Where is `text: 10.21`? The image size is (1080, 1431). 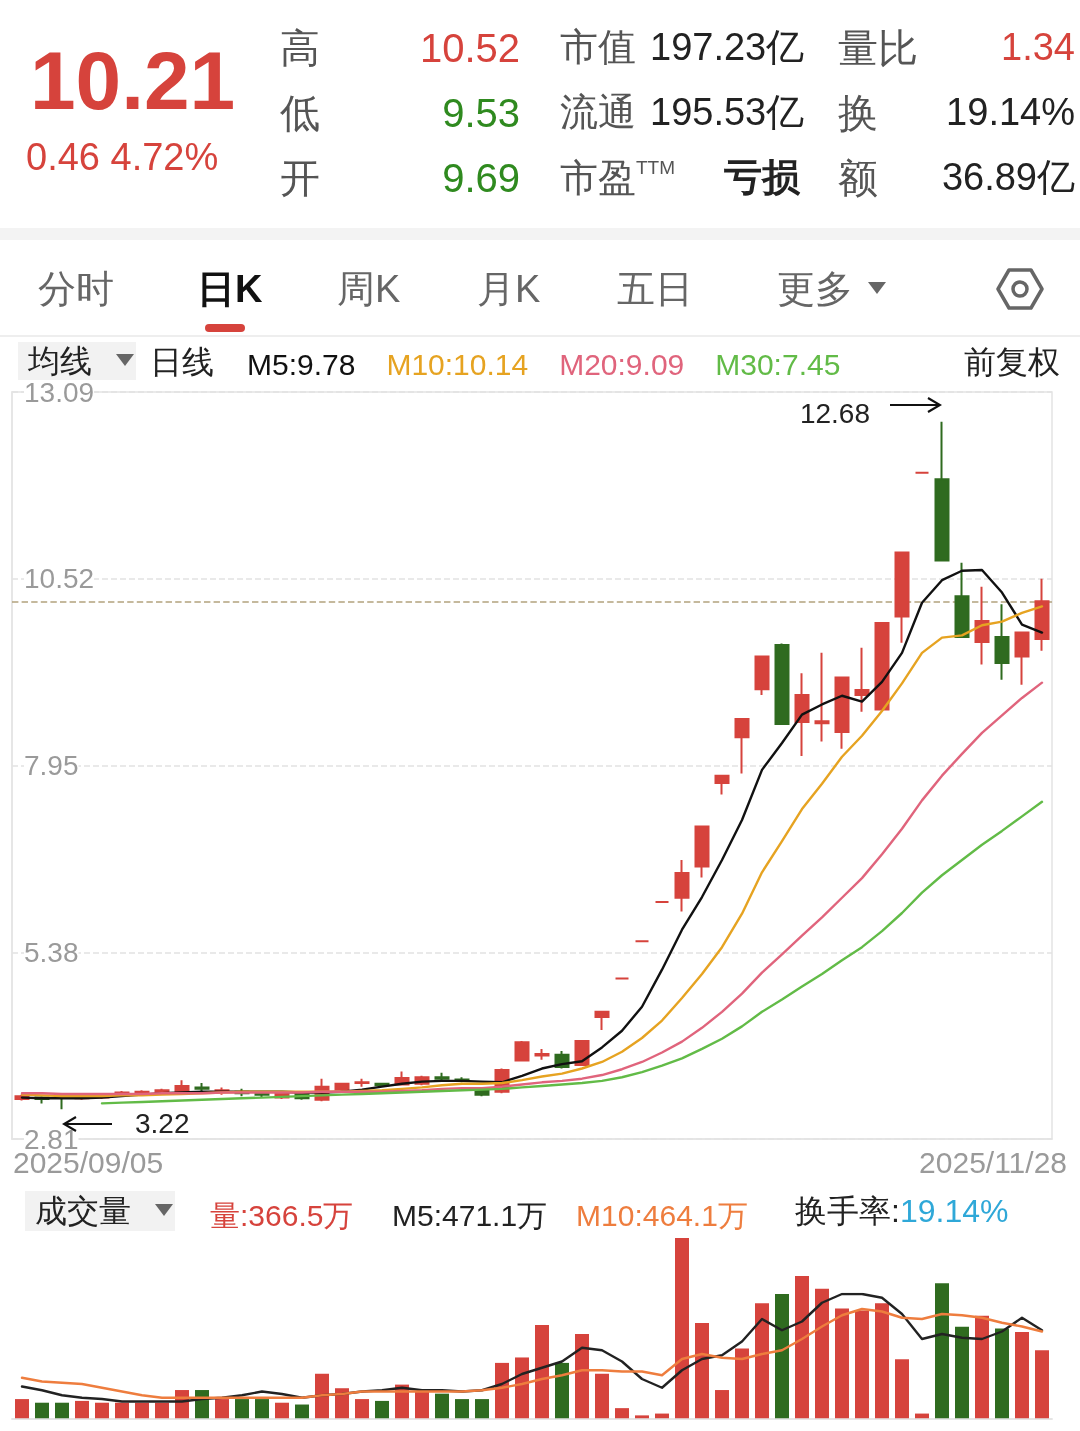
text: 10.21 is located at coordinates (133, 80).